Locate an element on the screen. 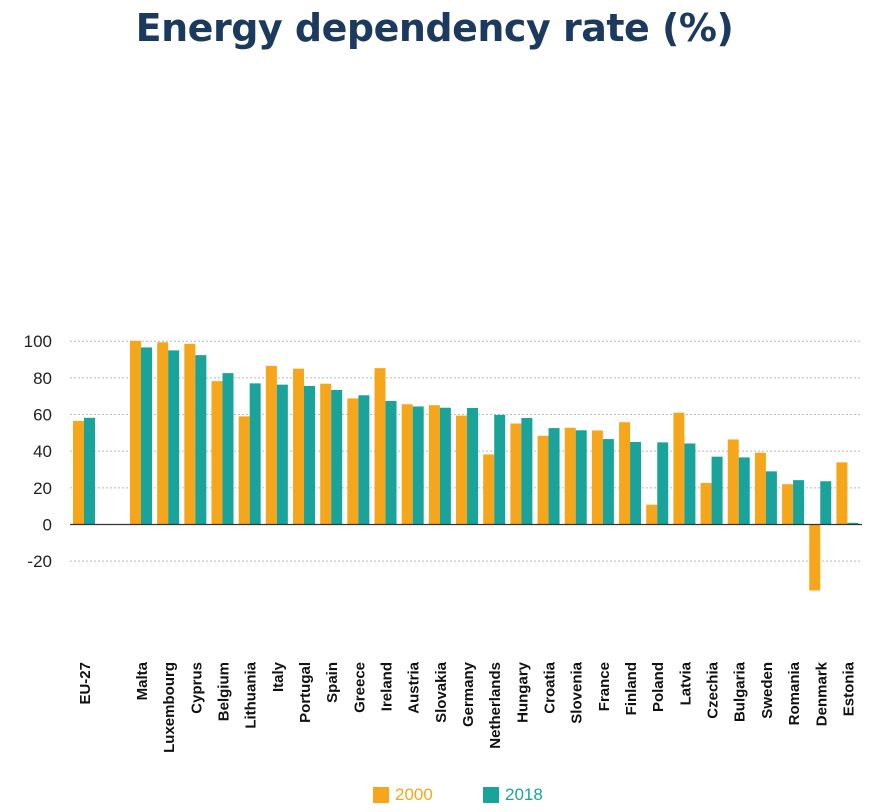 The image size is (869, 812). legend-swatch-2018 is located at coordinates (491, 795).